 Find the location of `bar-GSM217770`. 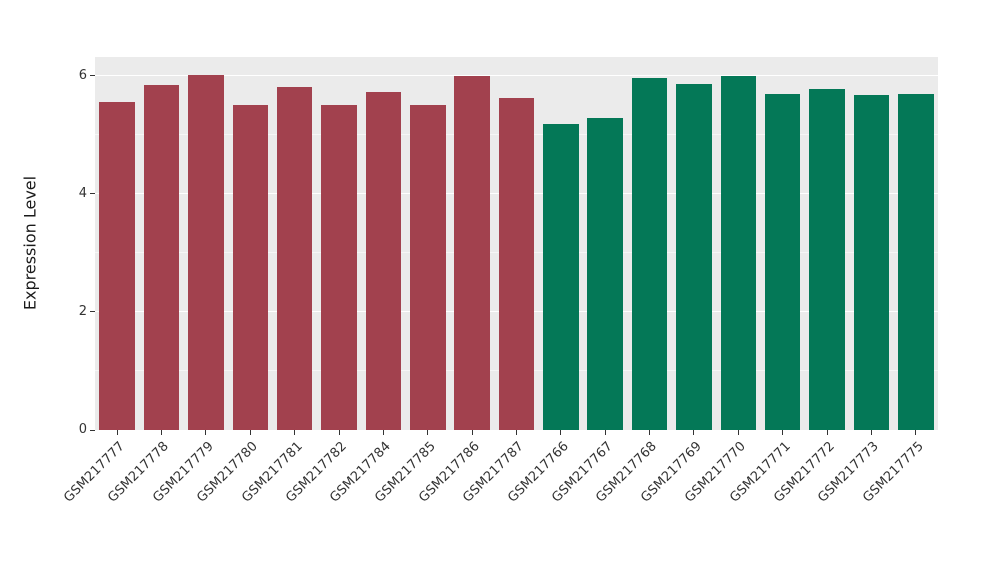

bar-GSM217770 is located at coordinates (738, 252).